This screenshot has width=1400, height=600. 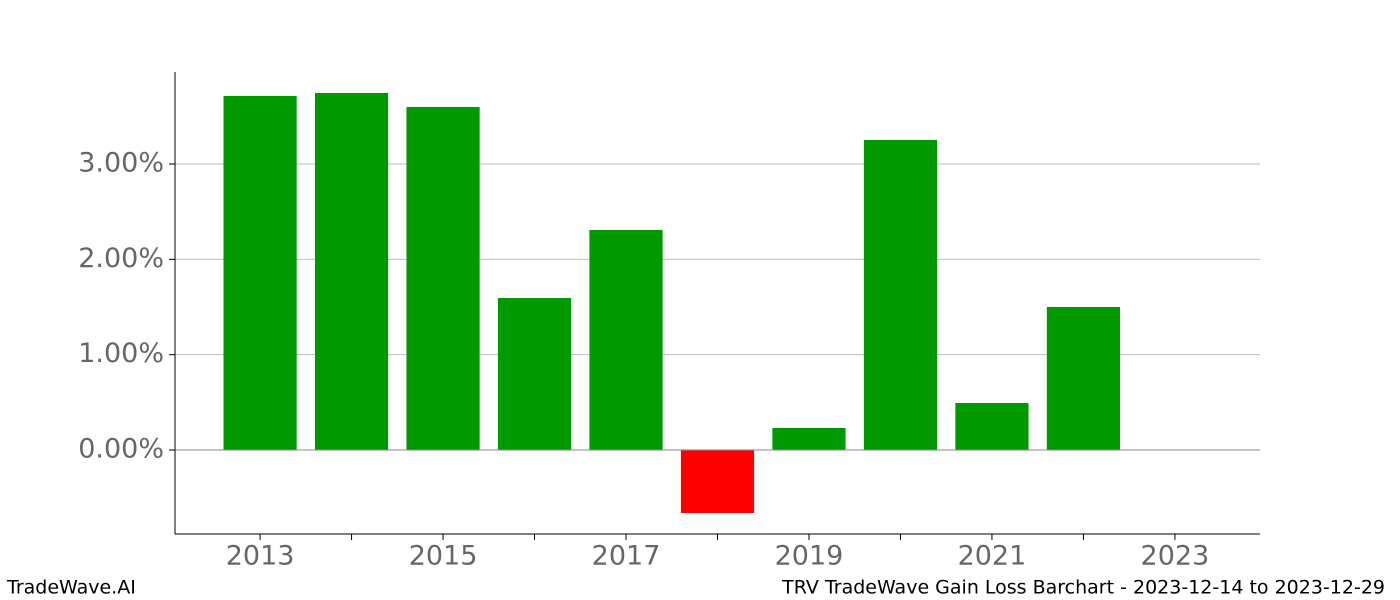 What do you see at coordinates (71, 588) in the screenshot?
I see `footer-left: TradeWave.AI` at bounding box center [71, 588].